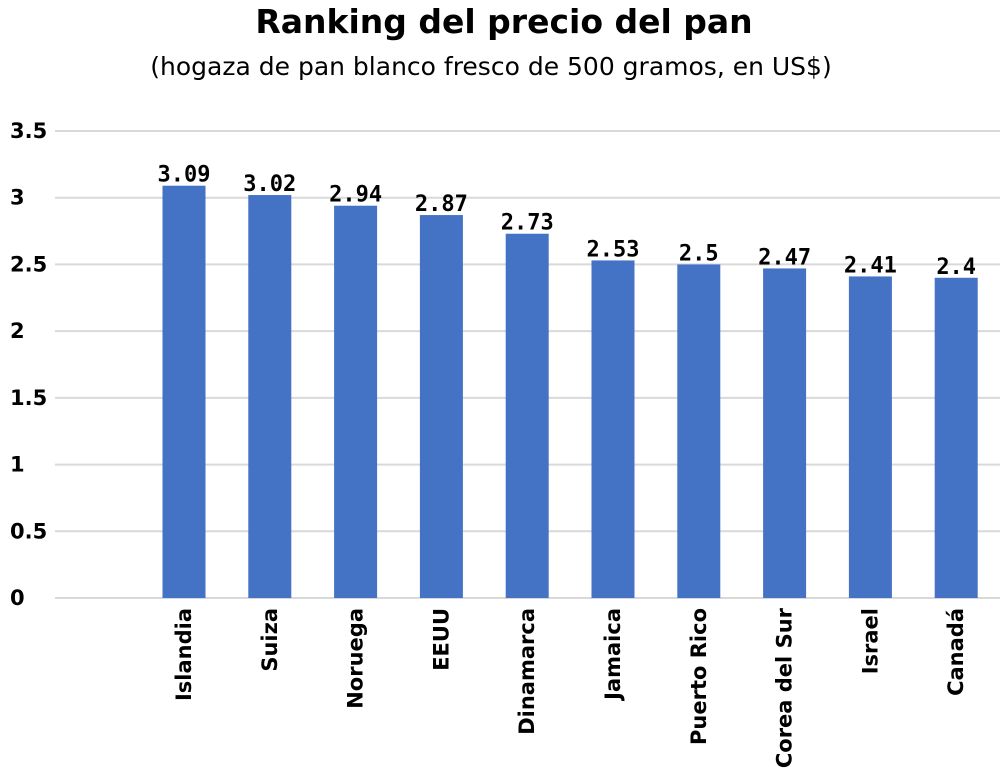  I want to click on bar-dinamarca, so click(527, 416).